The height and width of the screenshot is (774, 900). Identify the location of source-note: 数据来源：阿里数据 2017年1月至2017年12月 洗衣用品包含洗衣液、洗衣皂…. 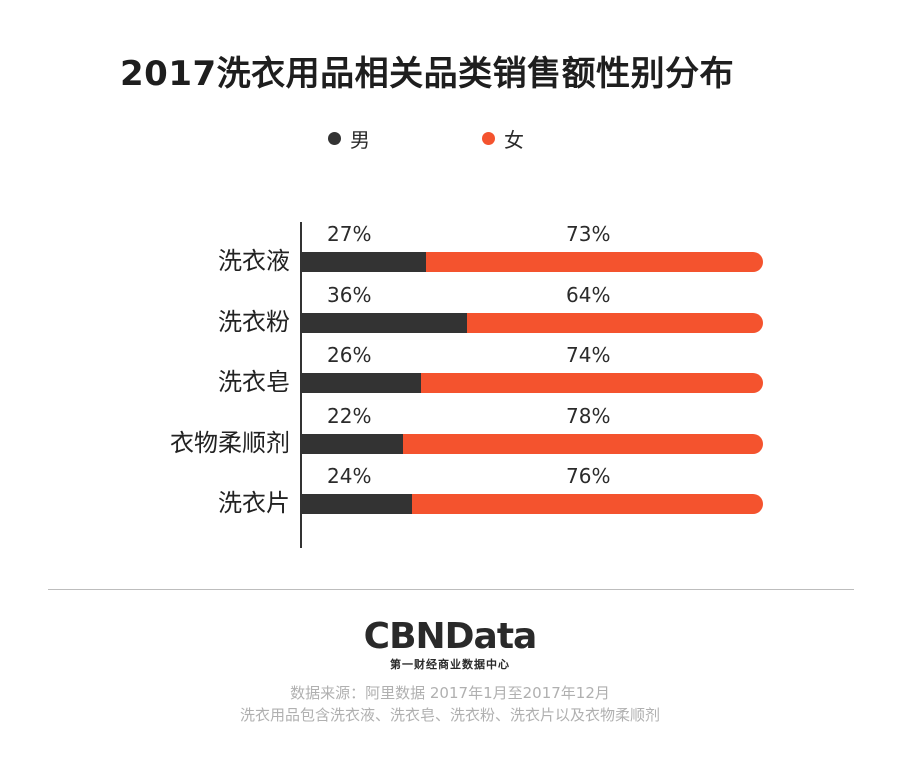
(450, 704).